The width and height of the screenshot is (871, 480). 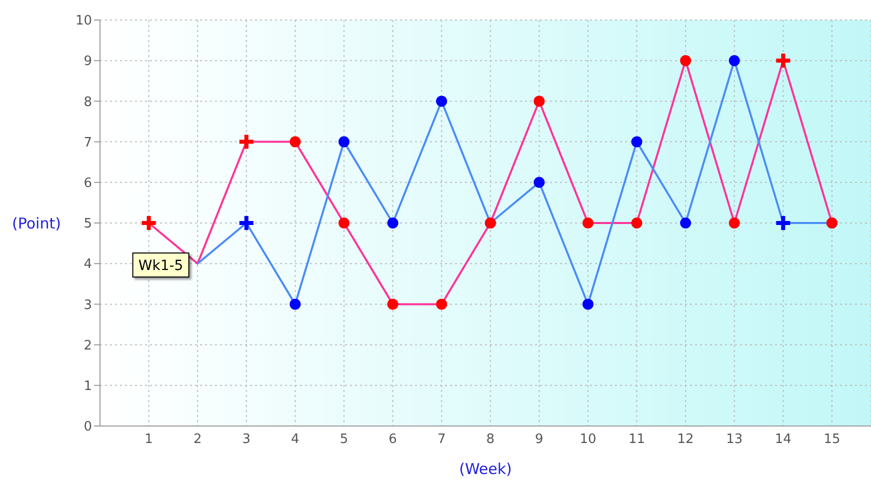 What do you see at coordinates (588, 440) in the screenshot?
I see `x-tick-label: 10` at bounding box center [588, 440].